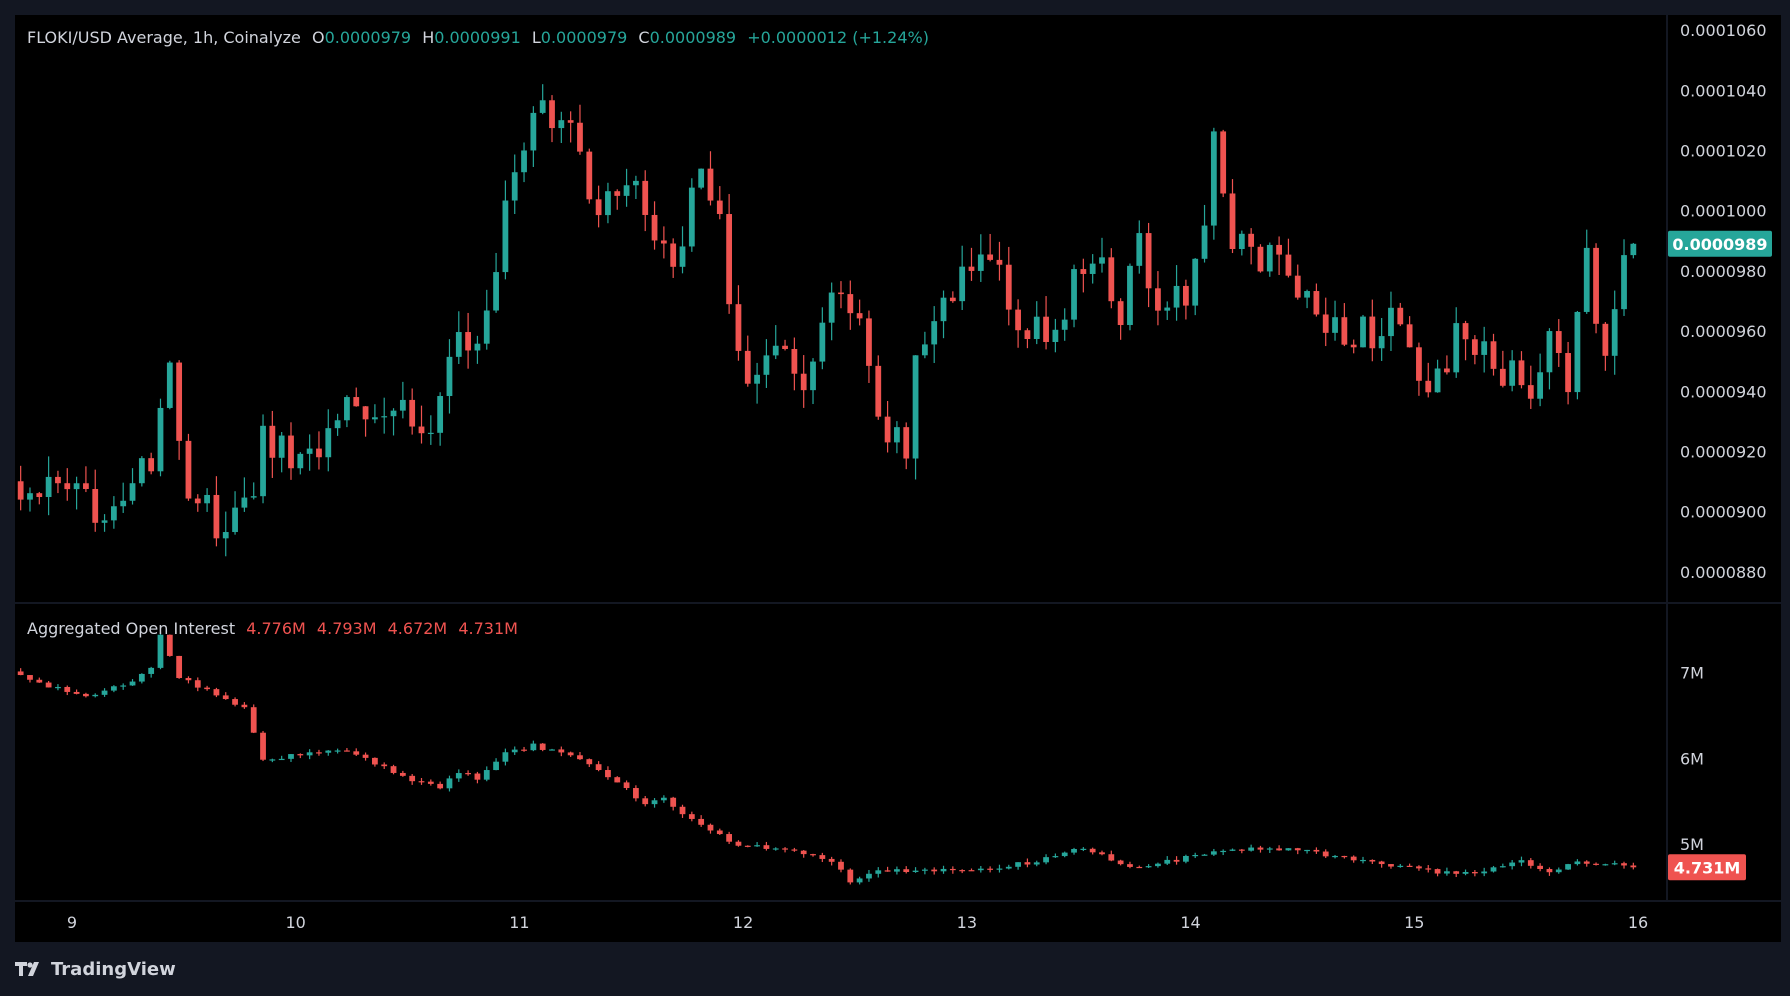  Describe the element at coordinates (1190, 922) in the screenshot. I see `time-tick-label: 14` at that location.